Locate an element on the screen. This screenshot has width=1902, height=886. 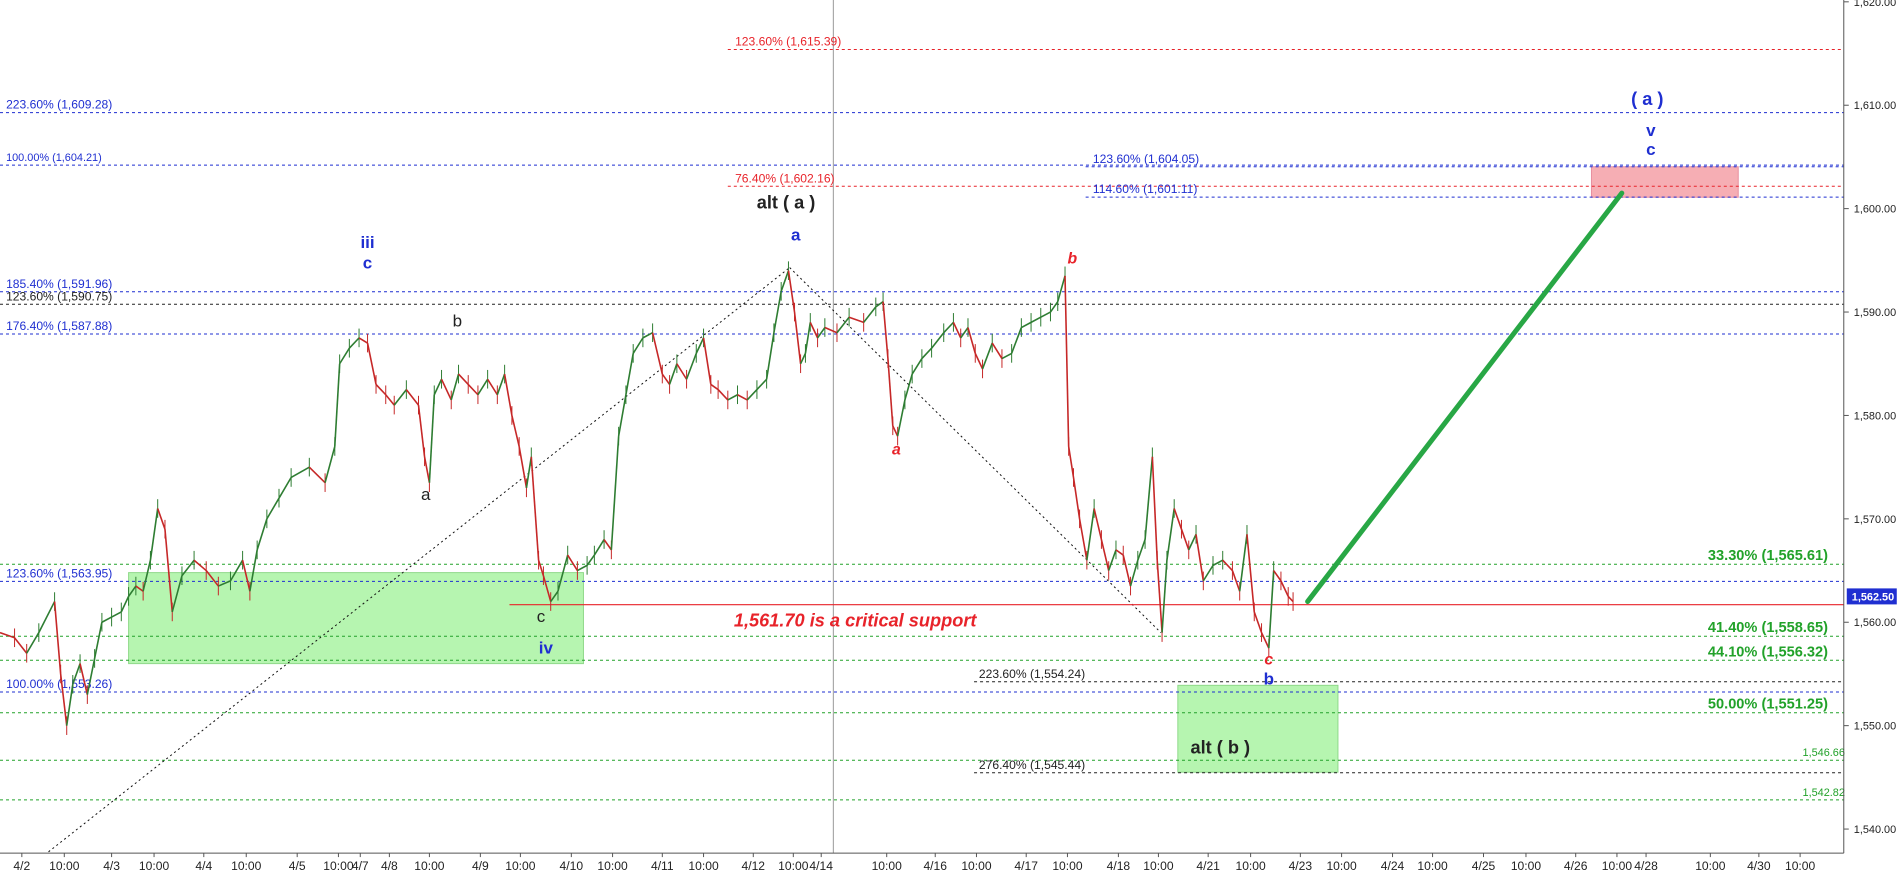
y-axis-tick-label: 1,600.00 is located at coordinates (1875, 210).